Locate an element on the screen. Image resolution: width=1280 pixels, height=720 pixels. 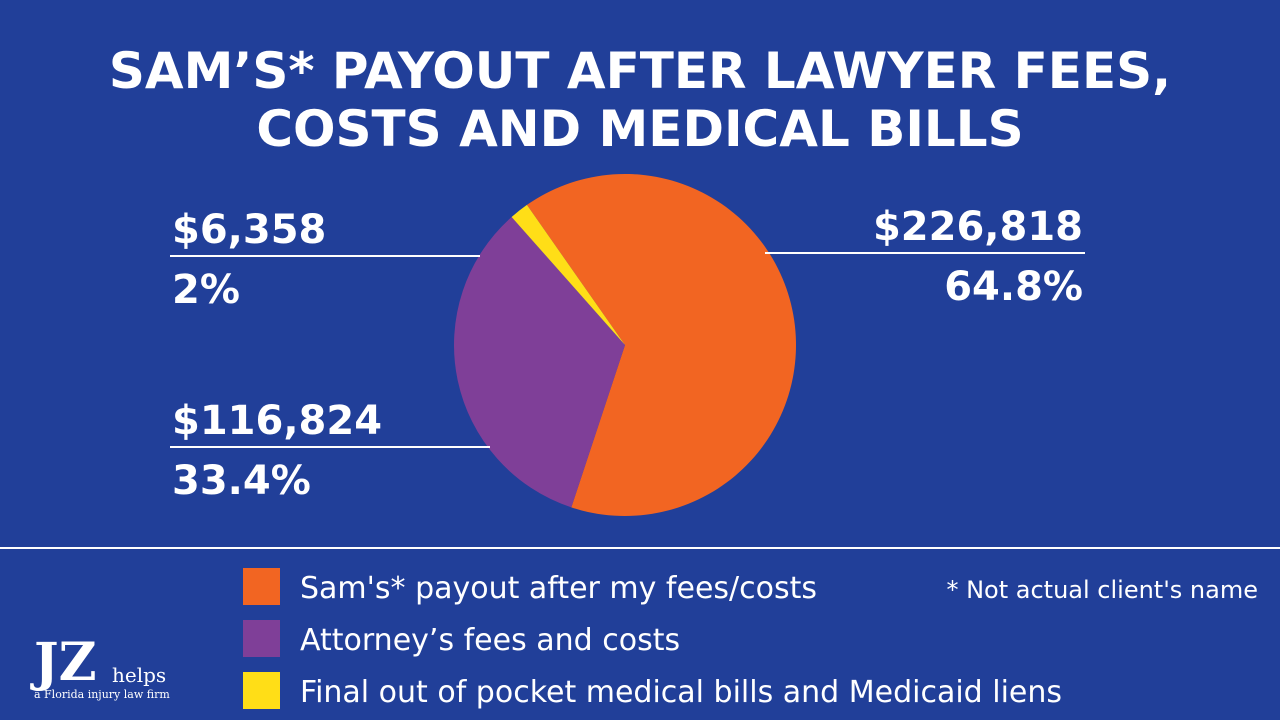
value-label: $226,818 is located at coordinates (978, 227).